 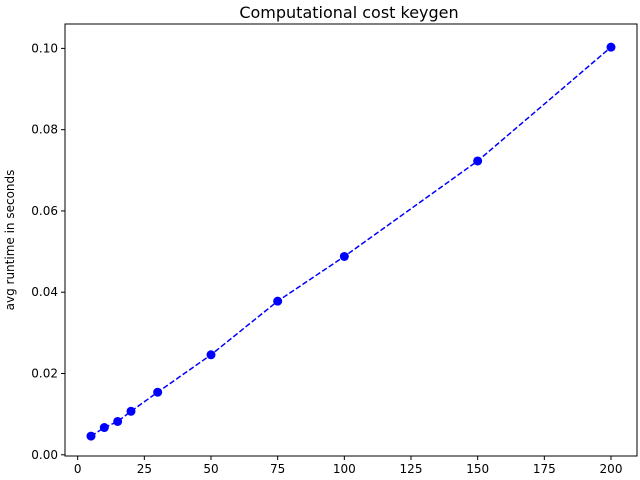 I want to click on x-tick-label-8: 200, so click(x=611, y=469).